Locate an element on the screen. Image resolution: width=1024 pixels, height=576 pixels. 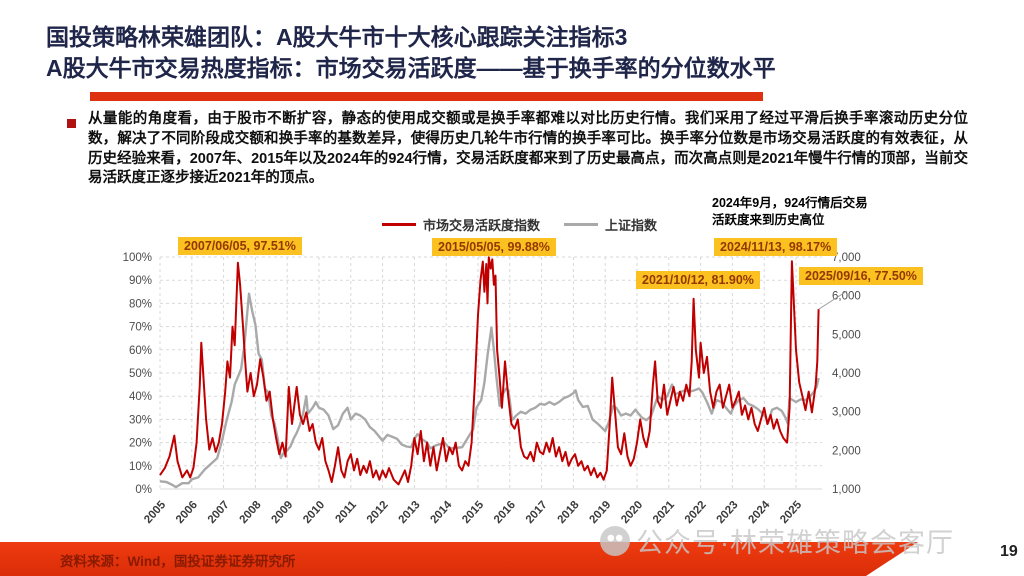
peak-annotation: 2024/11/13, 98.17% is located at coordinates (776, 247).